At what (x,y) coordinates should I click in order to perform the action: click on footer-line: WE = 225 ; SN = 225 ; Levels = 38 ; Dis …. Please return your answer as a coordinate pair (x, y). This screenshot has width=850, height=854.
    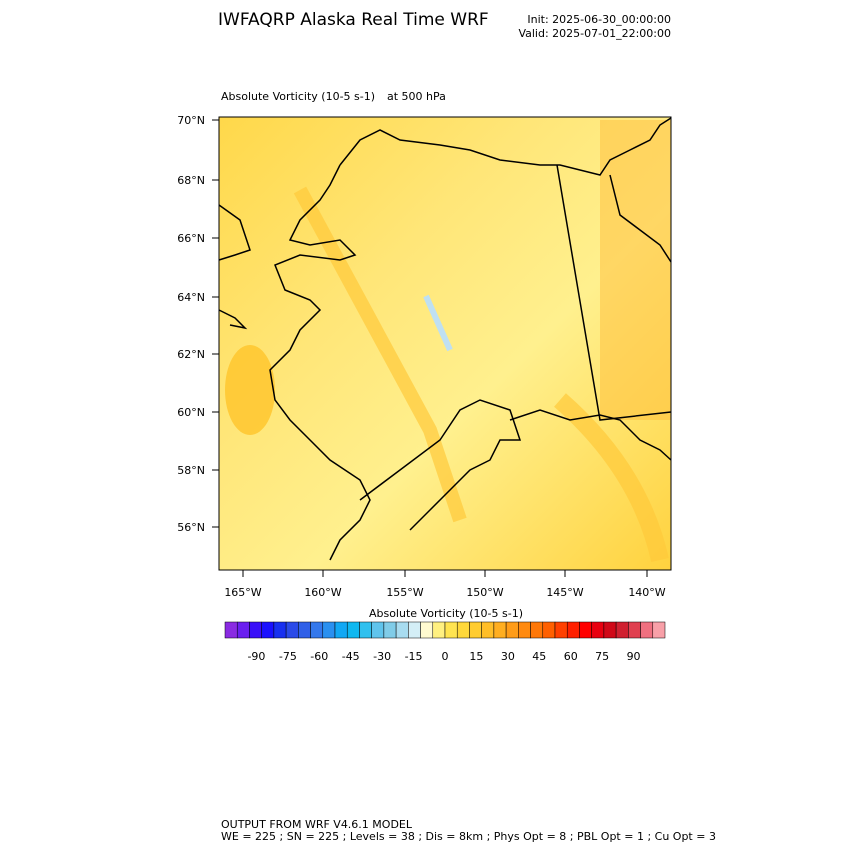
    Looking at the image, I should click on (468, 836).